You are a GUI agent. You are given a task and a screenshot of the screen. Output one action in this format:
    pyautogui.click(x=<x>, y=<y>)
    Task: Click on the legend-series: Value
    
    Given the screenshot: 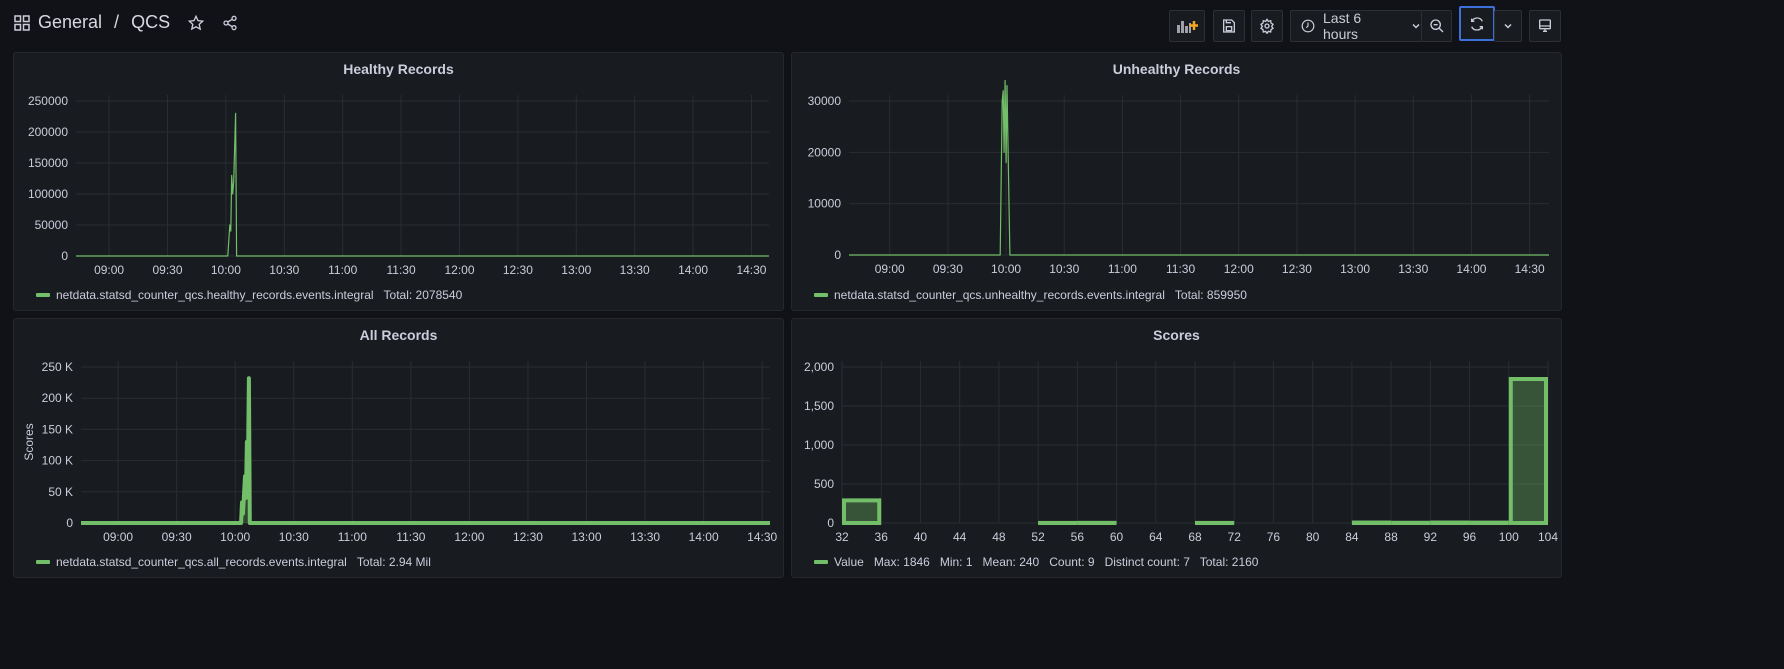 What is the action you would take?
    pyautogui.click(x=849, y=562)
    